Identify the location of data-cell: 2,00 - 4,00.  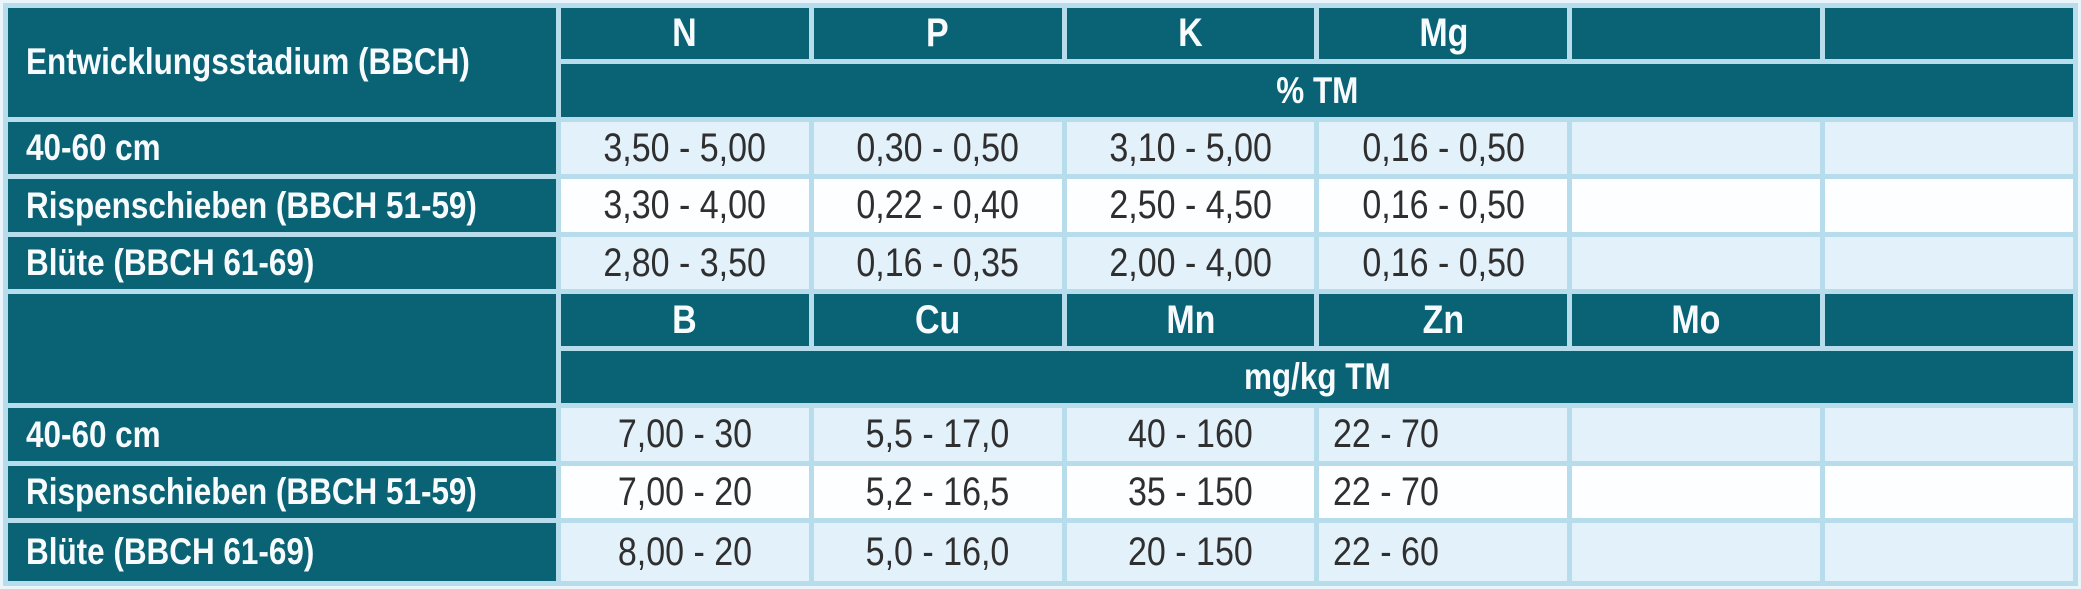
(1190, 263).